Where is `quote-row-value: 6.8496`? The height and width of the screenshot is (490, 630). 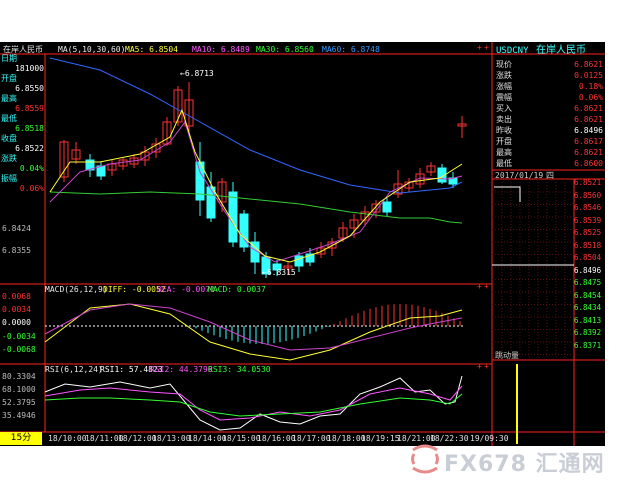
quote-row-value: 6.8496 is located at coordinates (588, 130).